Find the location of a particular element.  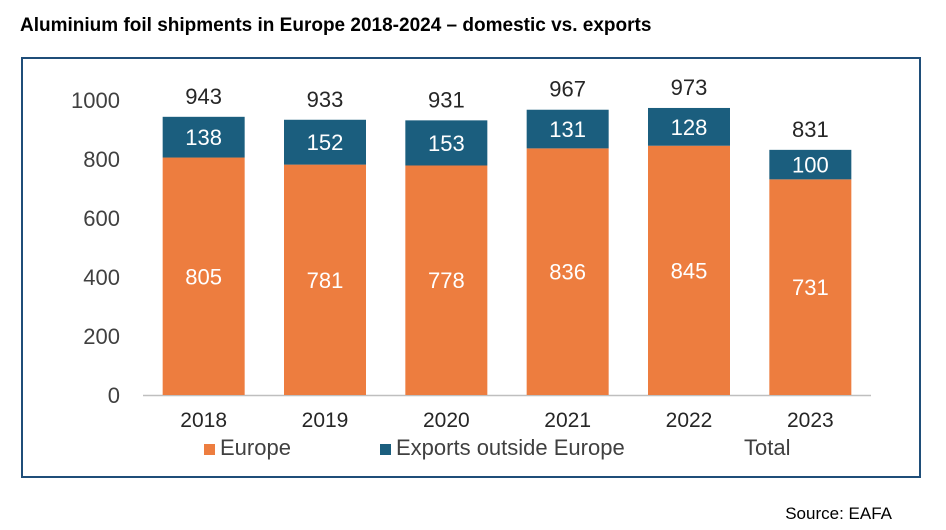

y-tick-label: 800 is located at coordinates (101, 159).